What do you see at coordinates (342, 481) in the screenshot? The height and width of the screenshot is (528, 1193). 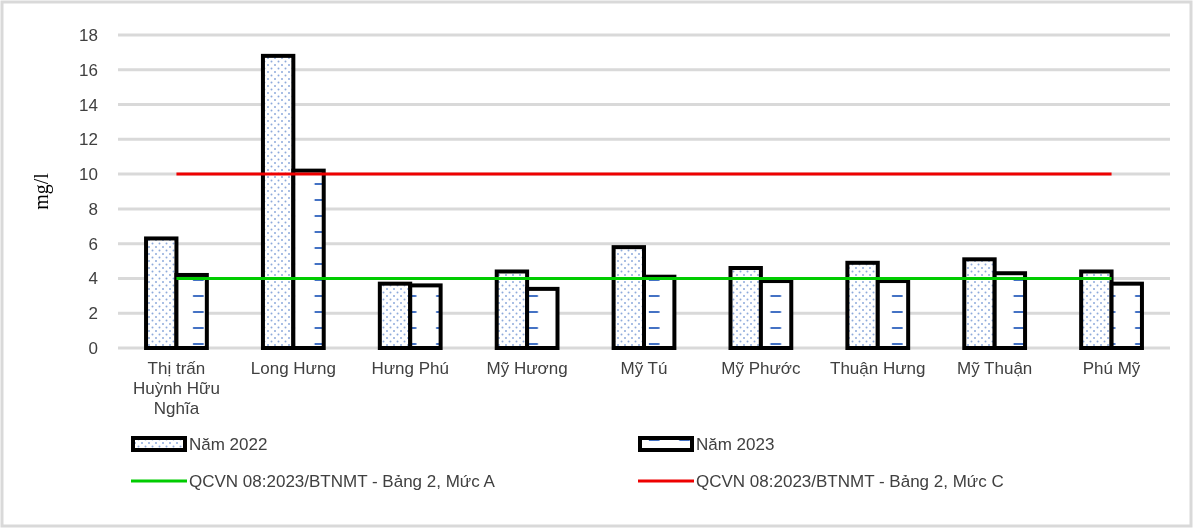 I see `legend-label: QCVN 08:2023/BTNMT - Bảng 2, Mức A` at bounding box center [342, 481].